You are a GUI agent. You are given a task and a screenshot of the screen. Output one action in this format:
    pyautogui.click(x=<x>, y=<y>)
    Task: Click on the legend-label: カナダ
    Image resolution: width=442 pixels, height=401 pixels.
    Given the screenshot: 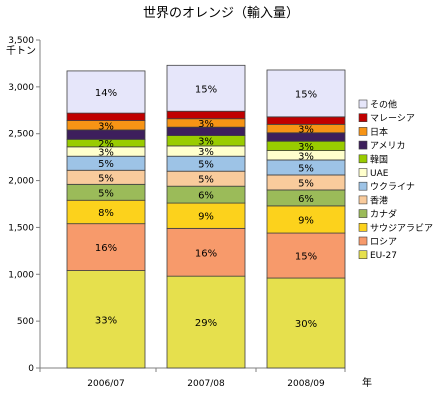 What is the action you would take?
    pyautogui.click(x=383, y=214)
    